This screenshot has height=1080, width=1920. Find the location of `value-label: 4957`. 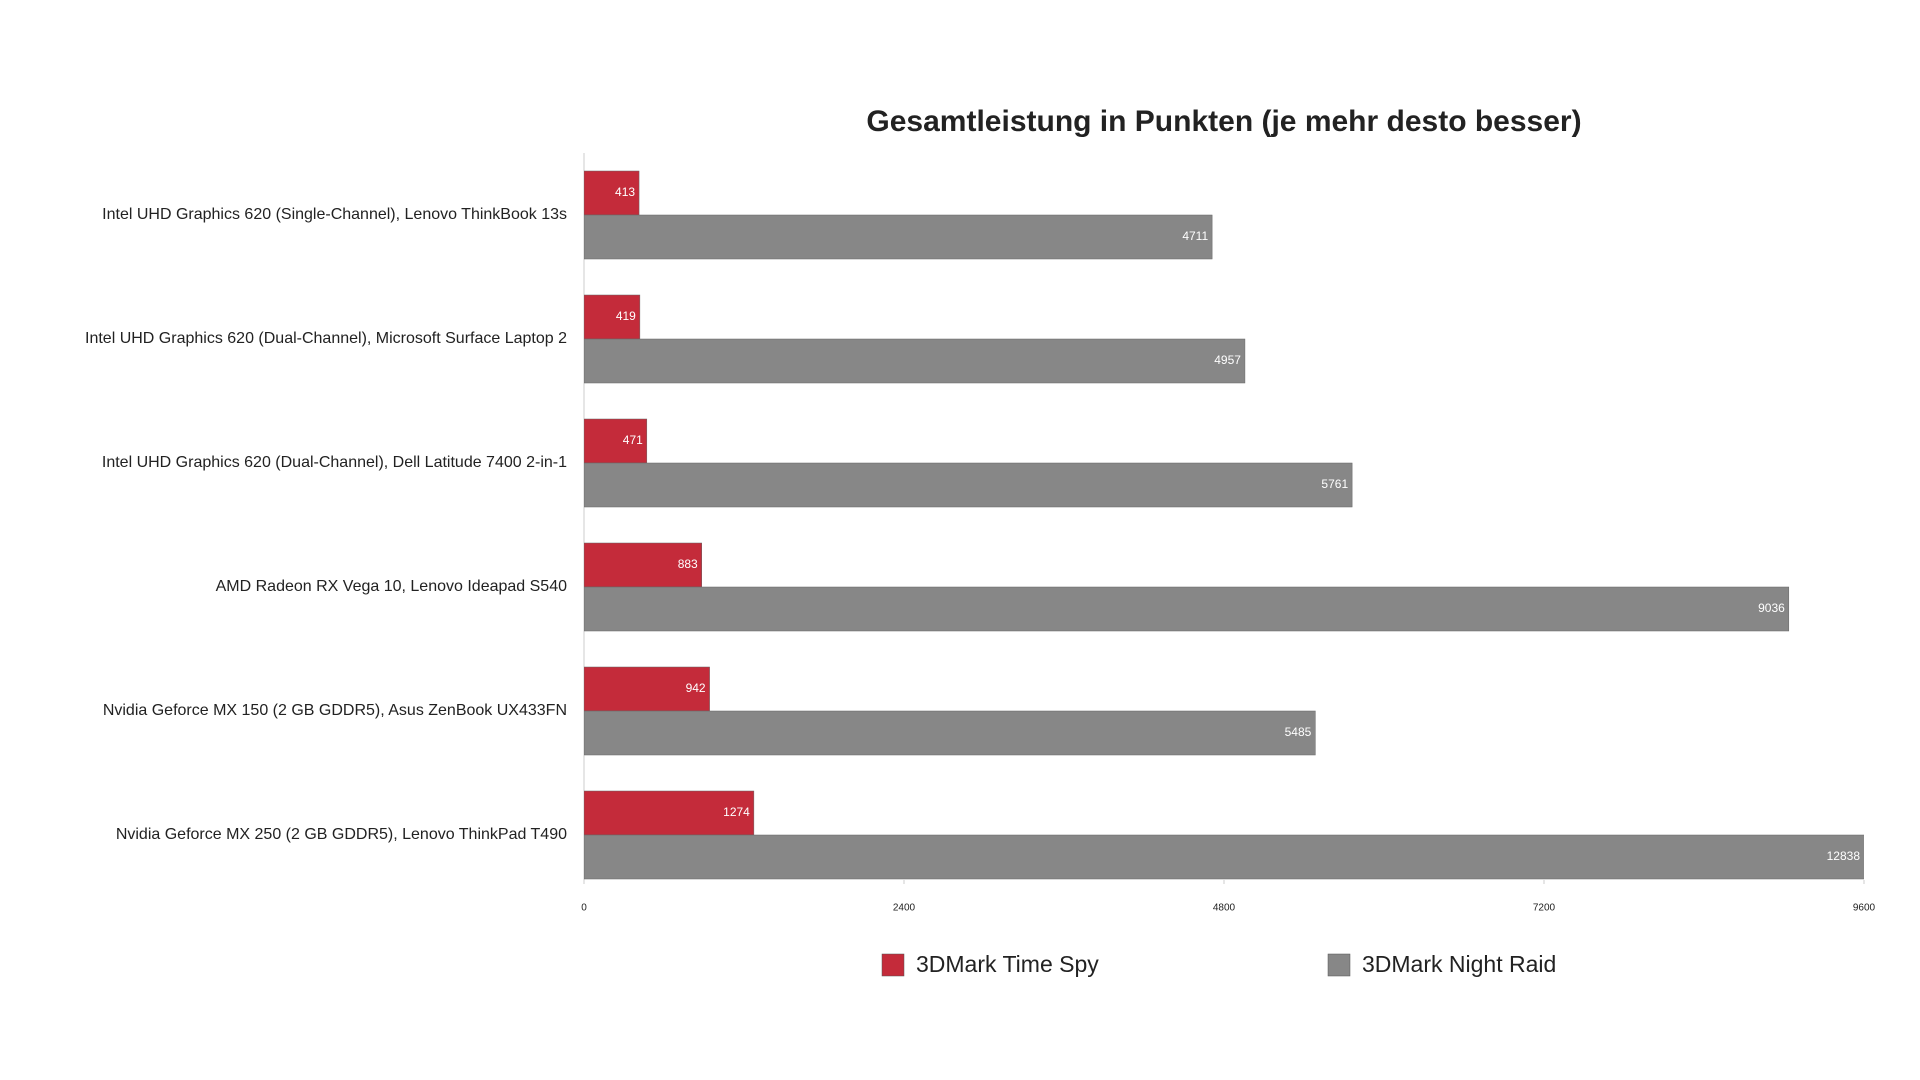

value-label: 4957 is located at coordinates (1227, 360).